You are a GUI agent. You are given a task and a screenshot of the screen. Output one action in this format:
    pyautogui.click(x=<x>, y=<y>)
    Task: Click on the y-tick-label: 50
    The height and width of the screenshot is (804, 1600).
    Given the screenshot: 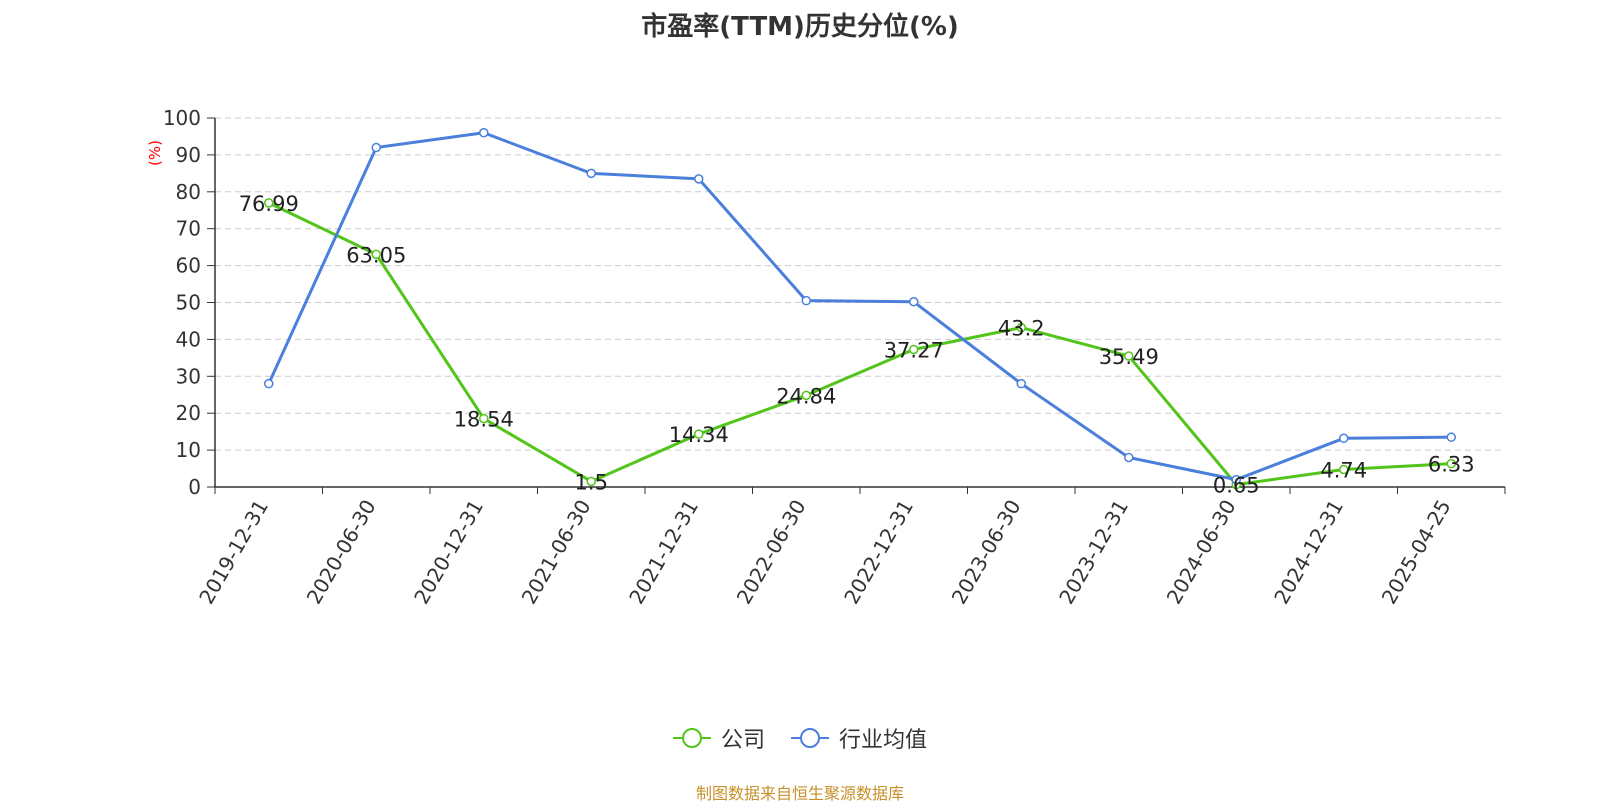 What is the action you would take?
    pyautogui.click(x=188, y=303)
    